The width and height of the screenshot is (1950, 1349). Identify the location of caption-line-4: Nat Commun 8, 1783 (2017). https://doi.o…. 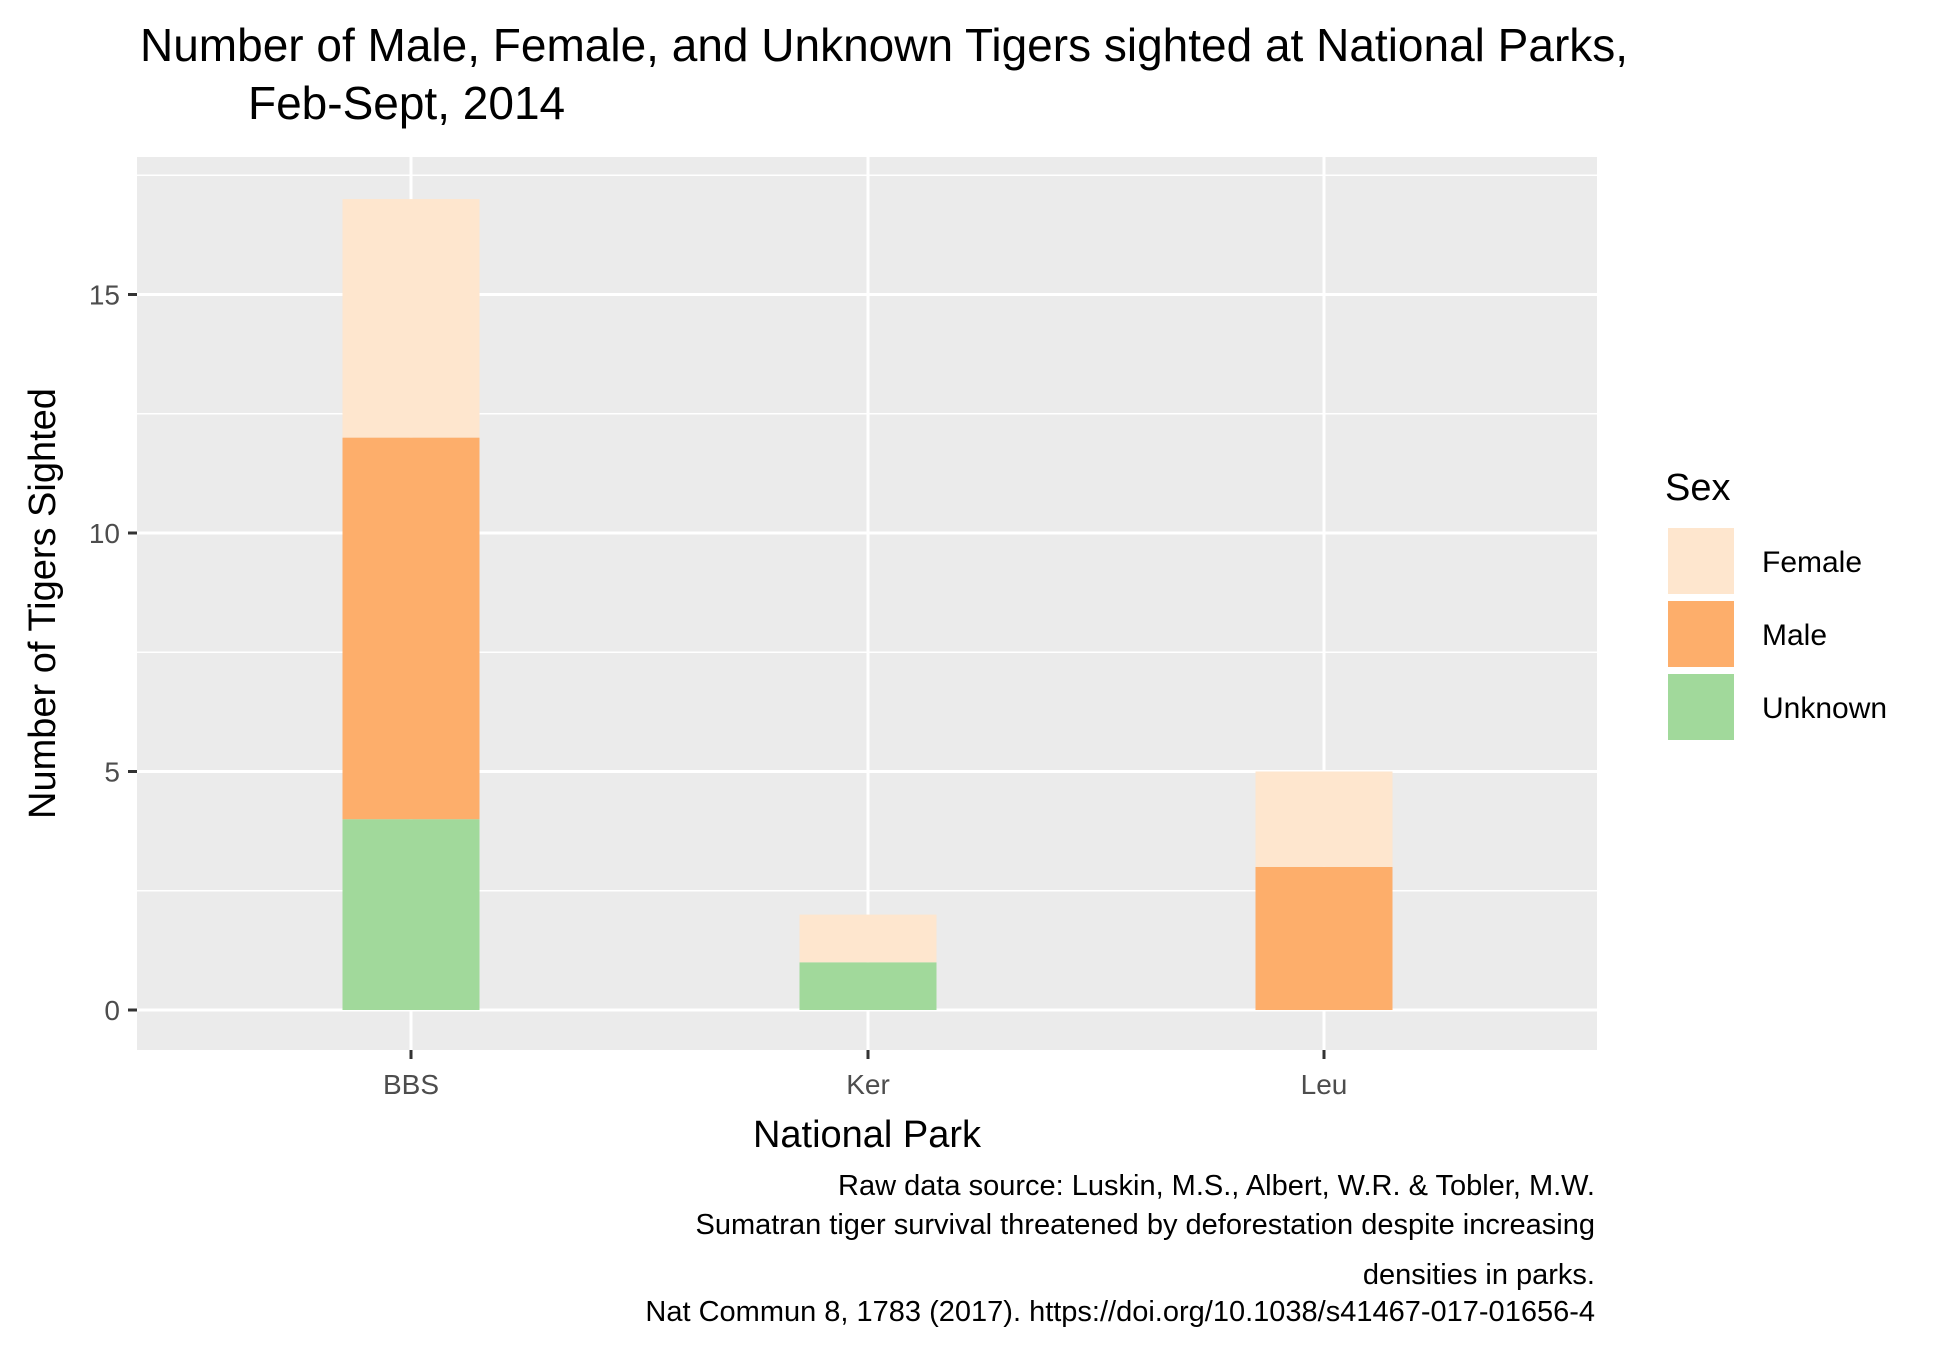
(1120, 1312).